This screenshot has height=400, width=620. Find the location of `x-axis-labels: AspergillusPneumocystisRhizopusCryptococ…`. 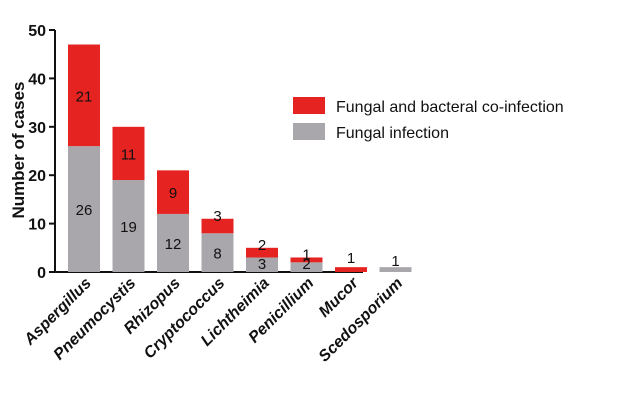

x-axis-labels: AspergillusPneumocystisRhizopusCryptococ… is located at coordinates (213, 319).